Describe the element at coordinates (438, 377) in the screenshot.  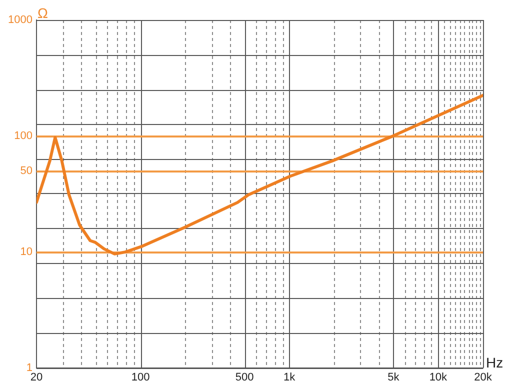
I see `x-tick-label: 10k` at that location.